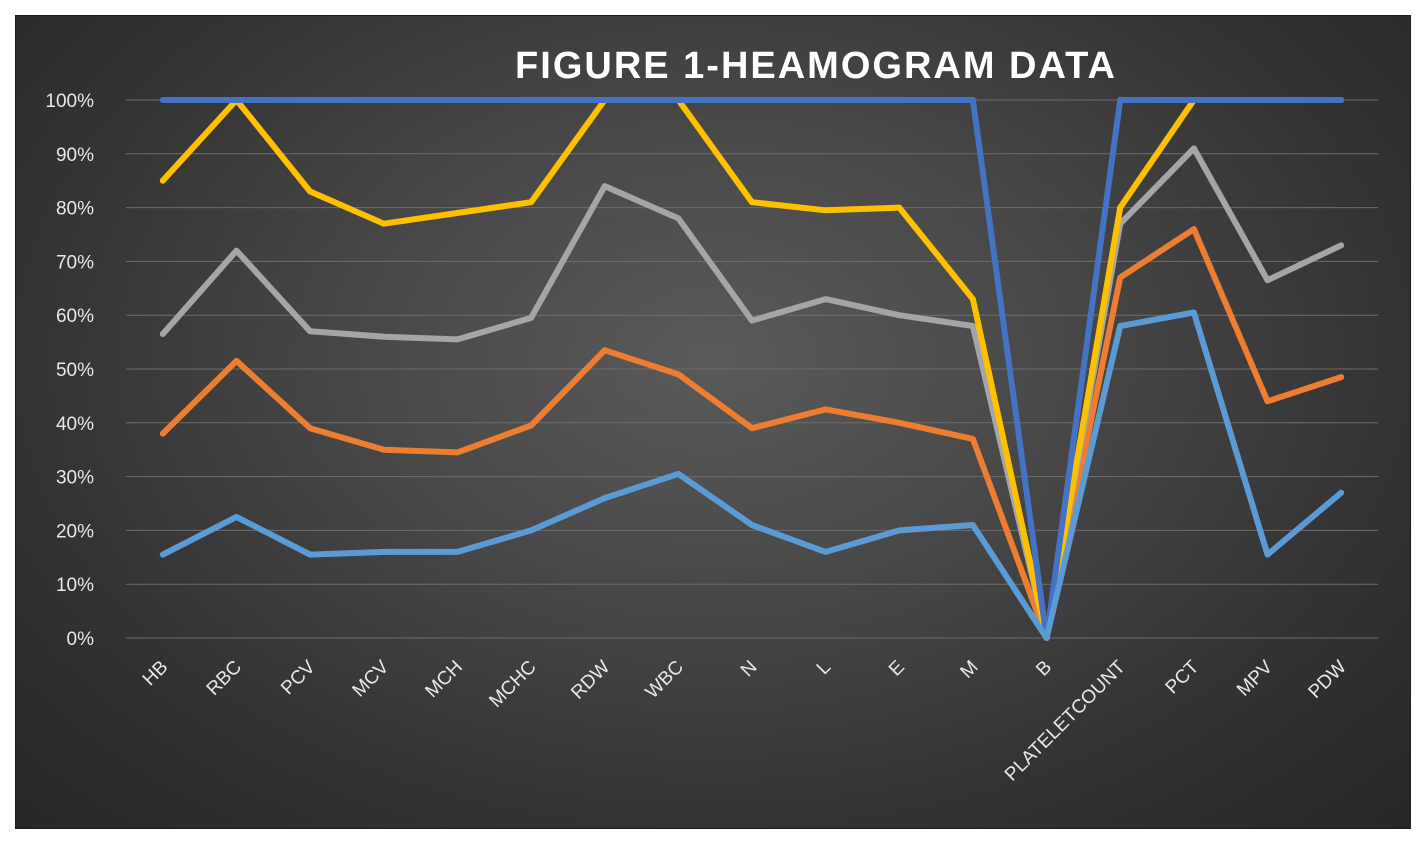  I want to click on x-tick-label: RDW, so click(590, 680).